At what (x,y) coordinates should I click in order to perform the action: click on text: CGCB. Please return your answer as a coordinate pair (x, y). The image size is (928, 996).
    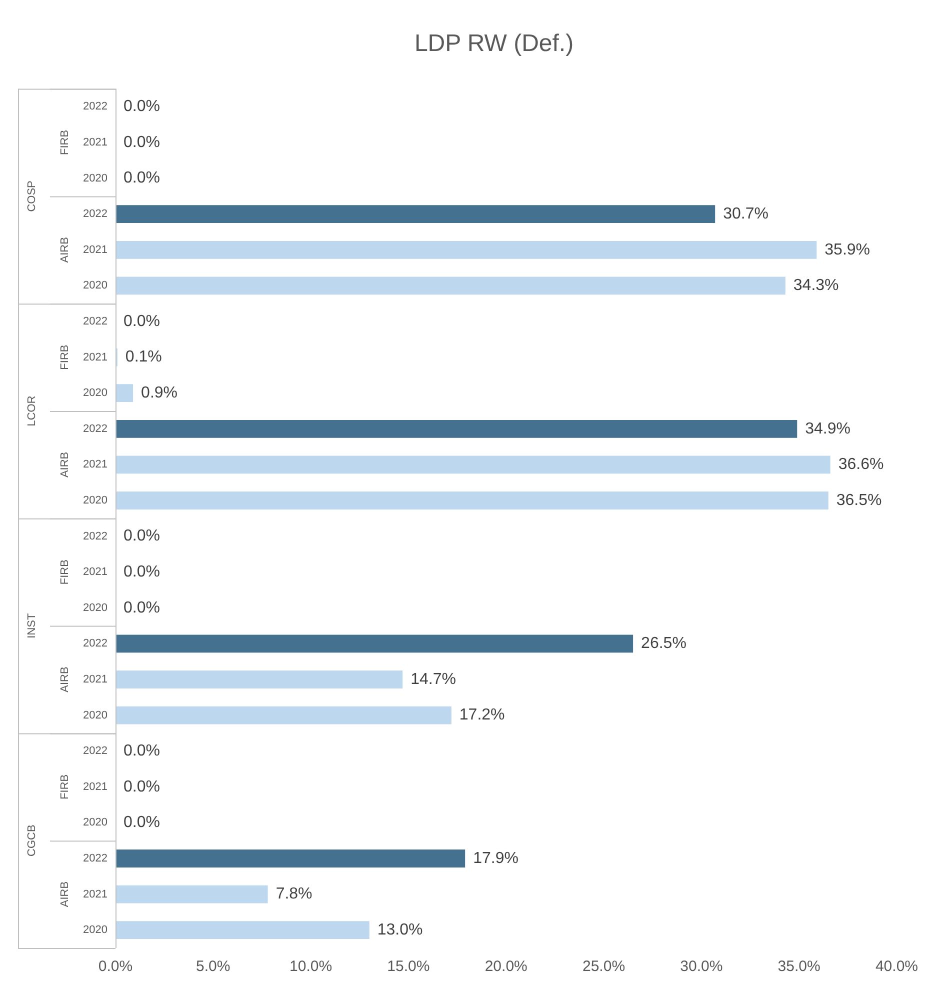
    Looking at the image, I should click on (32, 840).